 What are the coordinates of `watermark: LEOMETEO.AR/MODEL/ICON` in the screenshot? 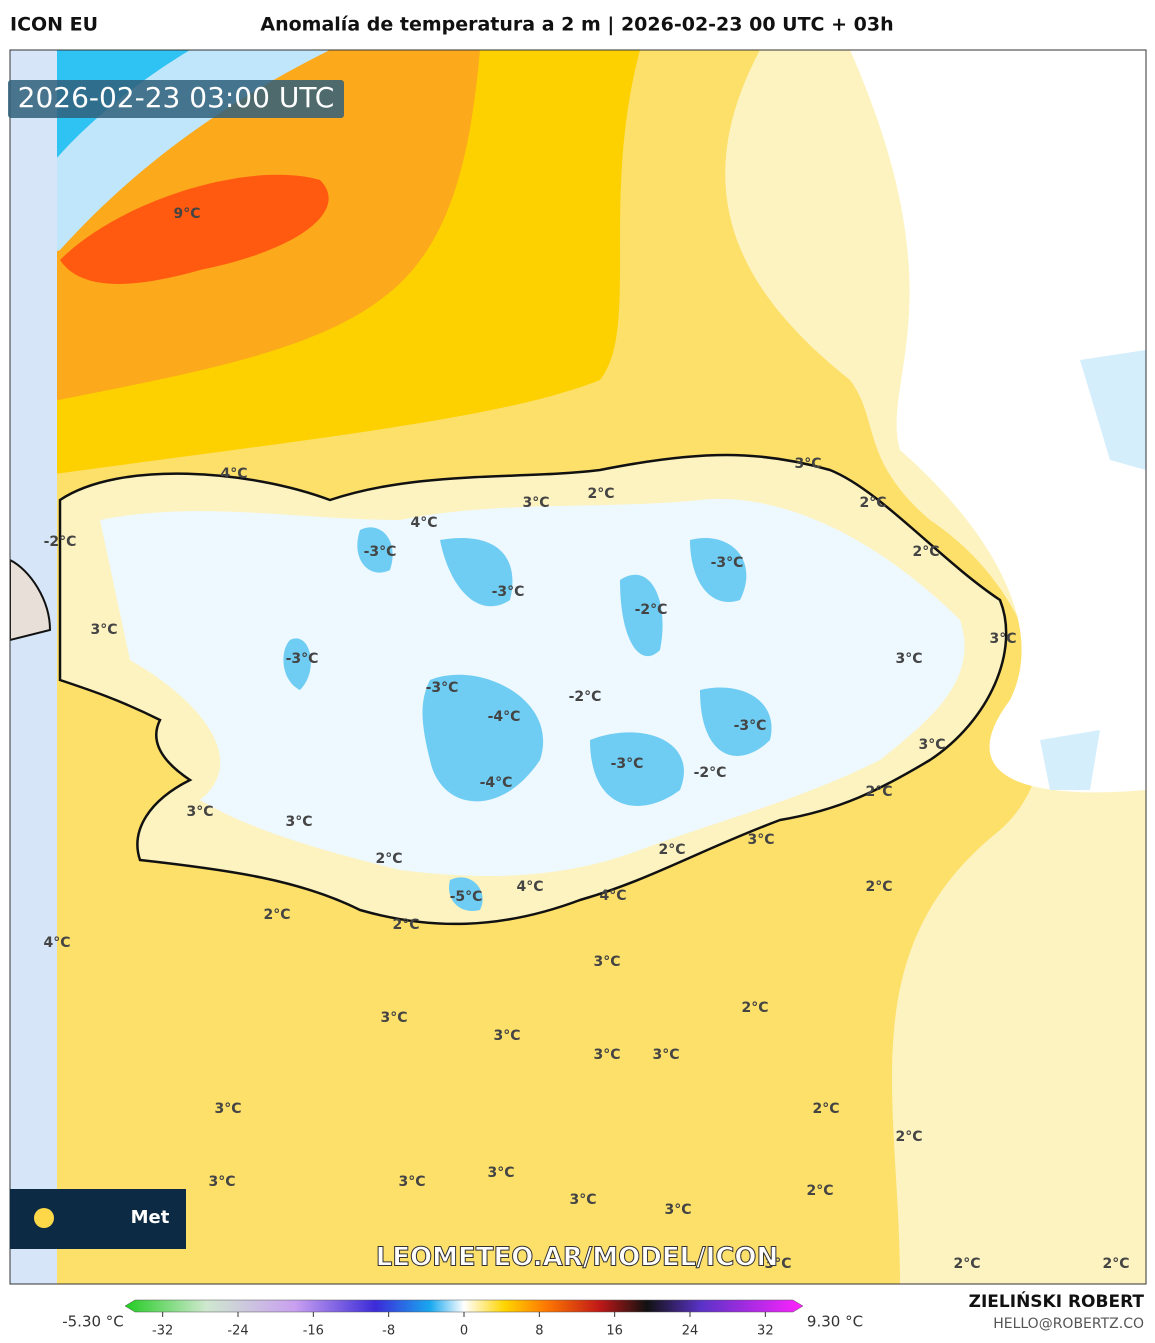 It's located at (577, 1258).